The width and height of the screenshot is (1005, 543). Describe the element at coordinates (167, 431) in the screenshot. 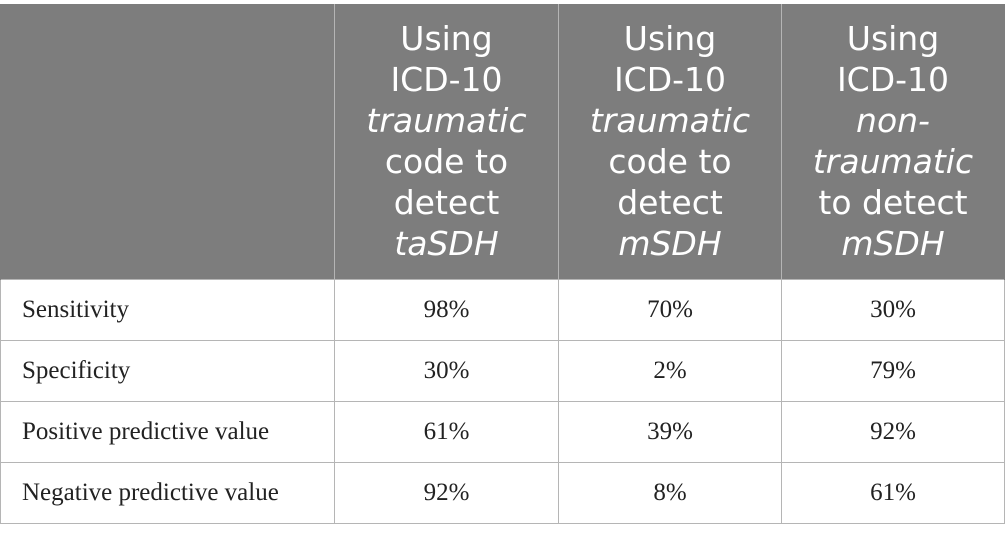

I see `row-label: Positive predictive value` at that location.